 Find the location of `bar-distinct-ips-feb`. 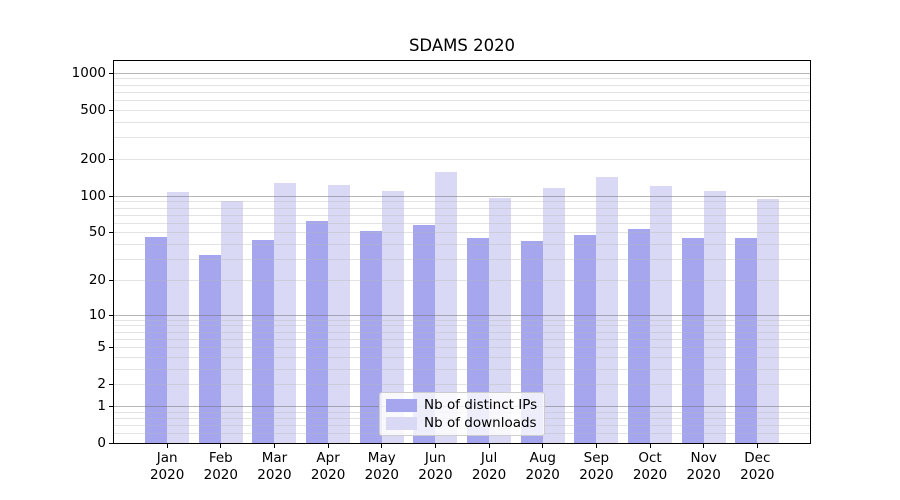

bar-distinct-ips-feb is located at coordinates (209, 349).